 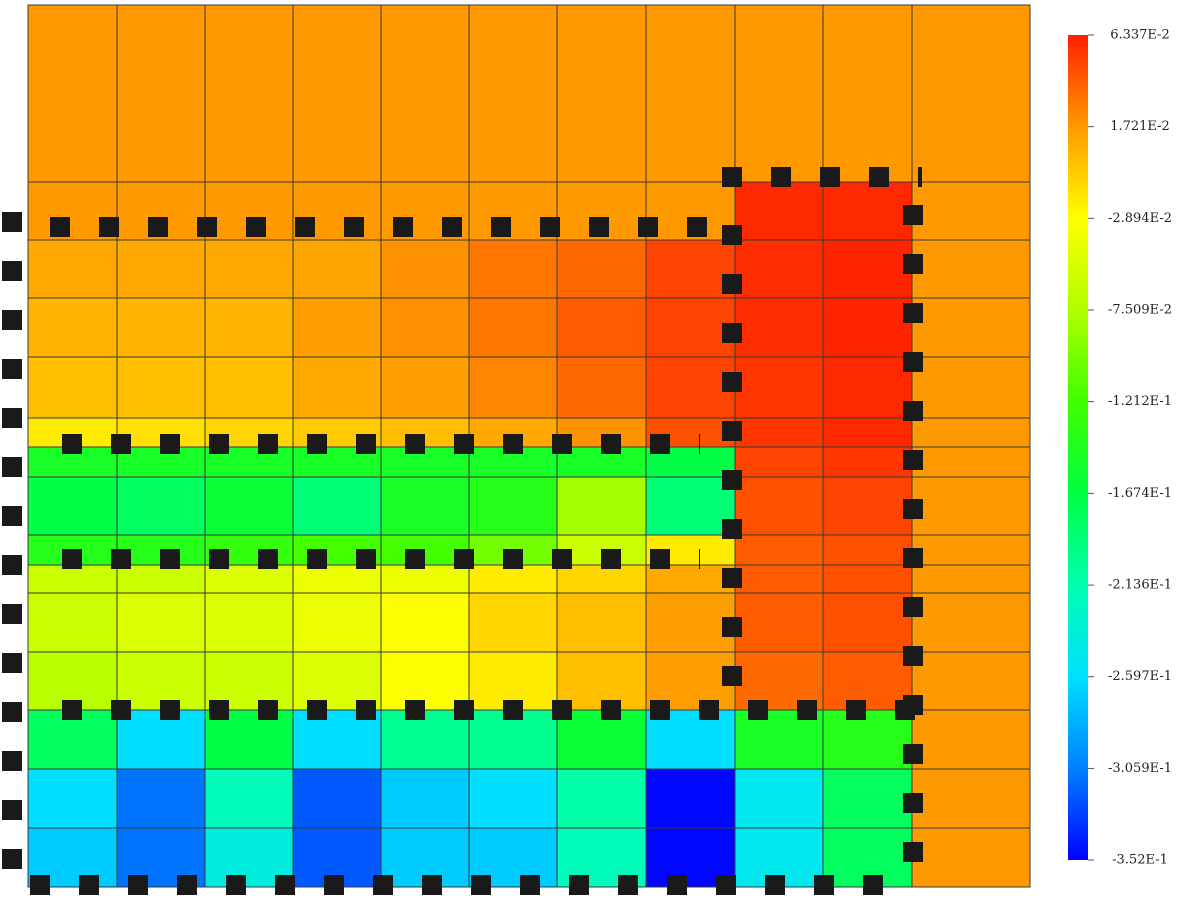 I want to click on colorbar-tick-label: -2.894E-2, so click(x=1140, y=218).